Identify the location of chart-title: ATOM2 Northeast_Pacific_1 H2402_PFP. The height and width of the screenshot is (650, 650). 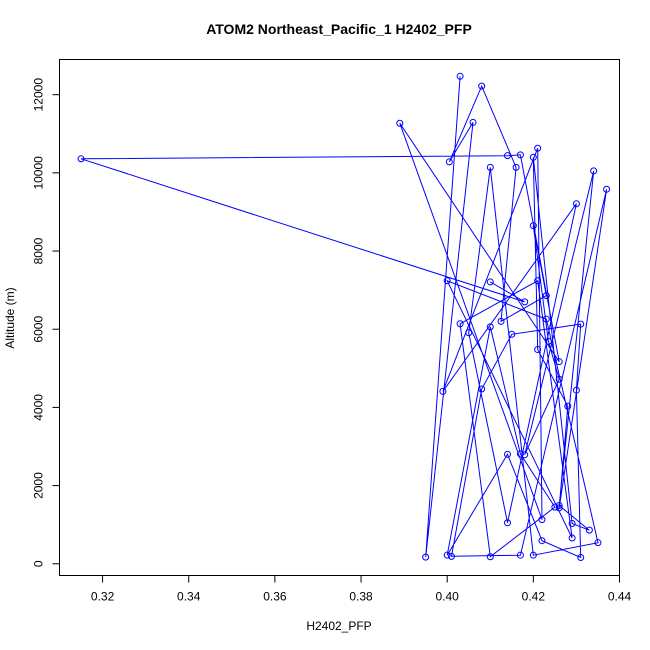
(339, 29).